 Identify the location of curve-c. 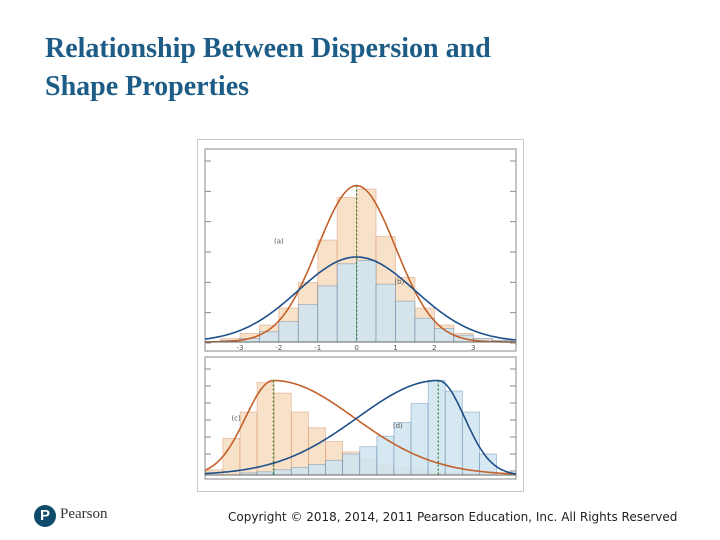
(360, 427).